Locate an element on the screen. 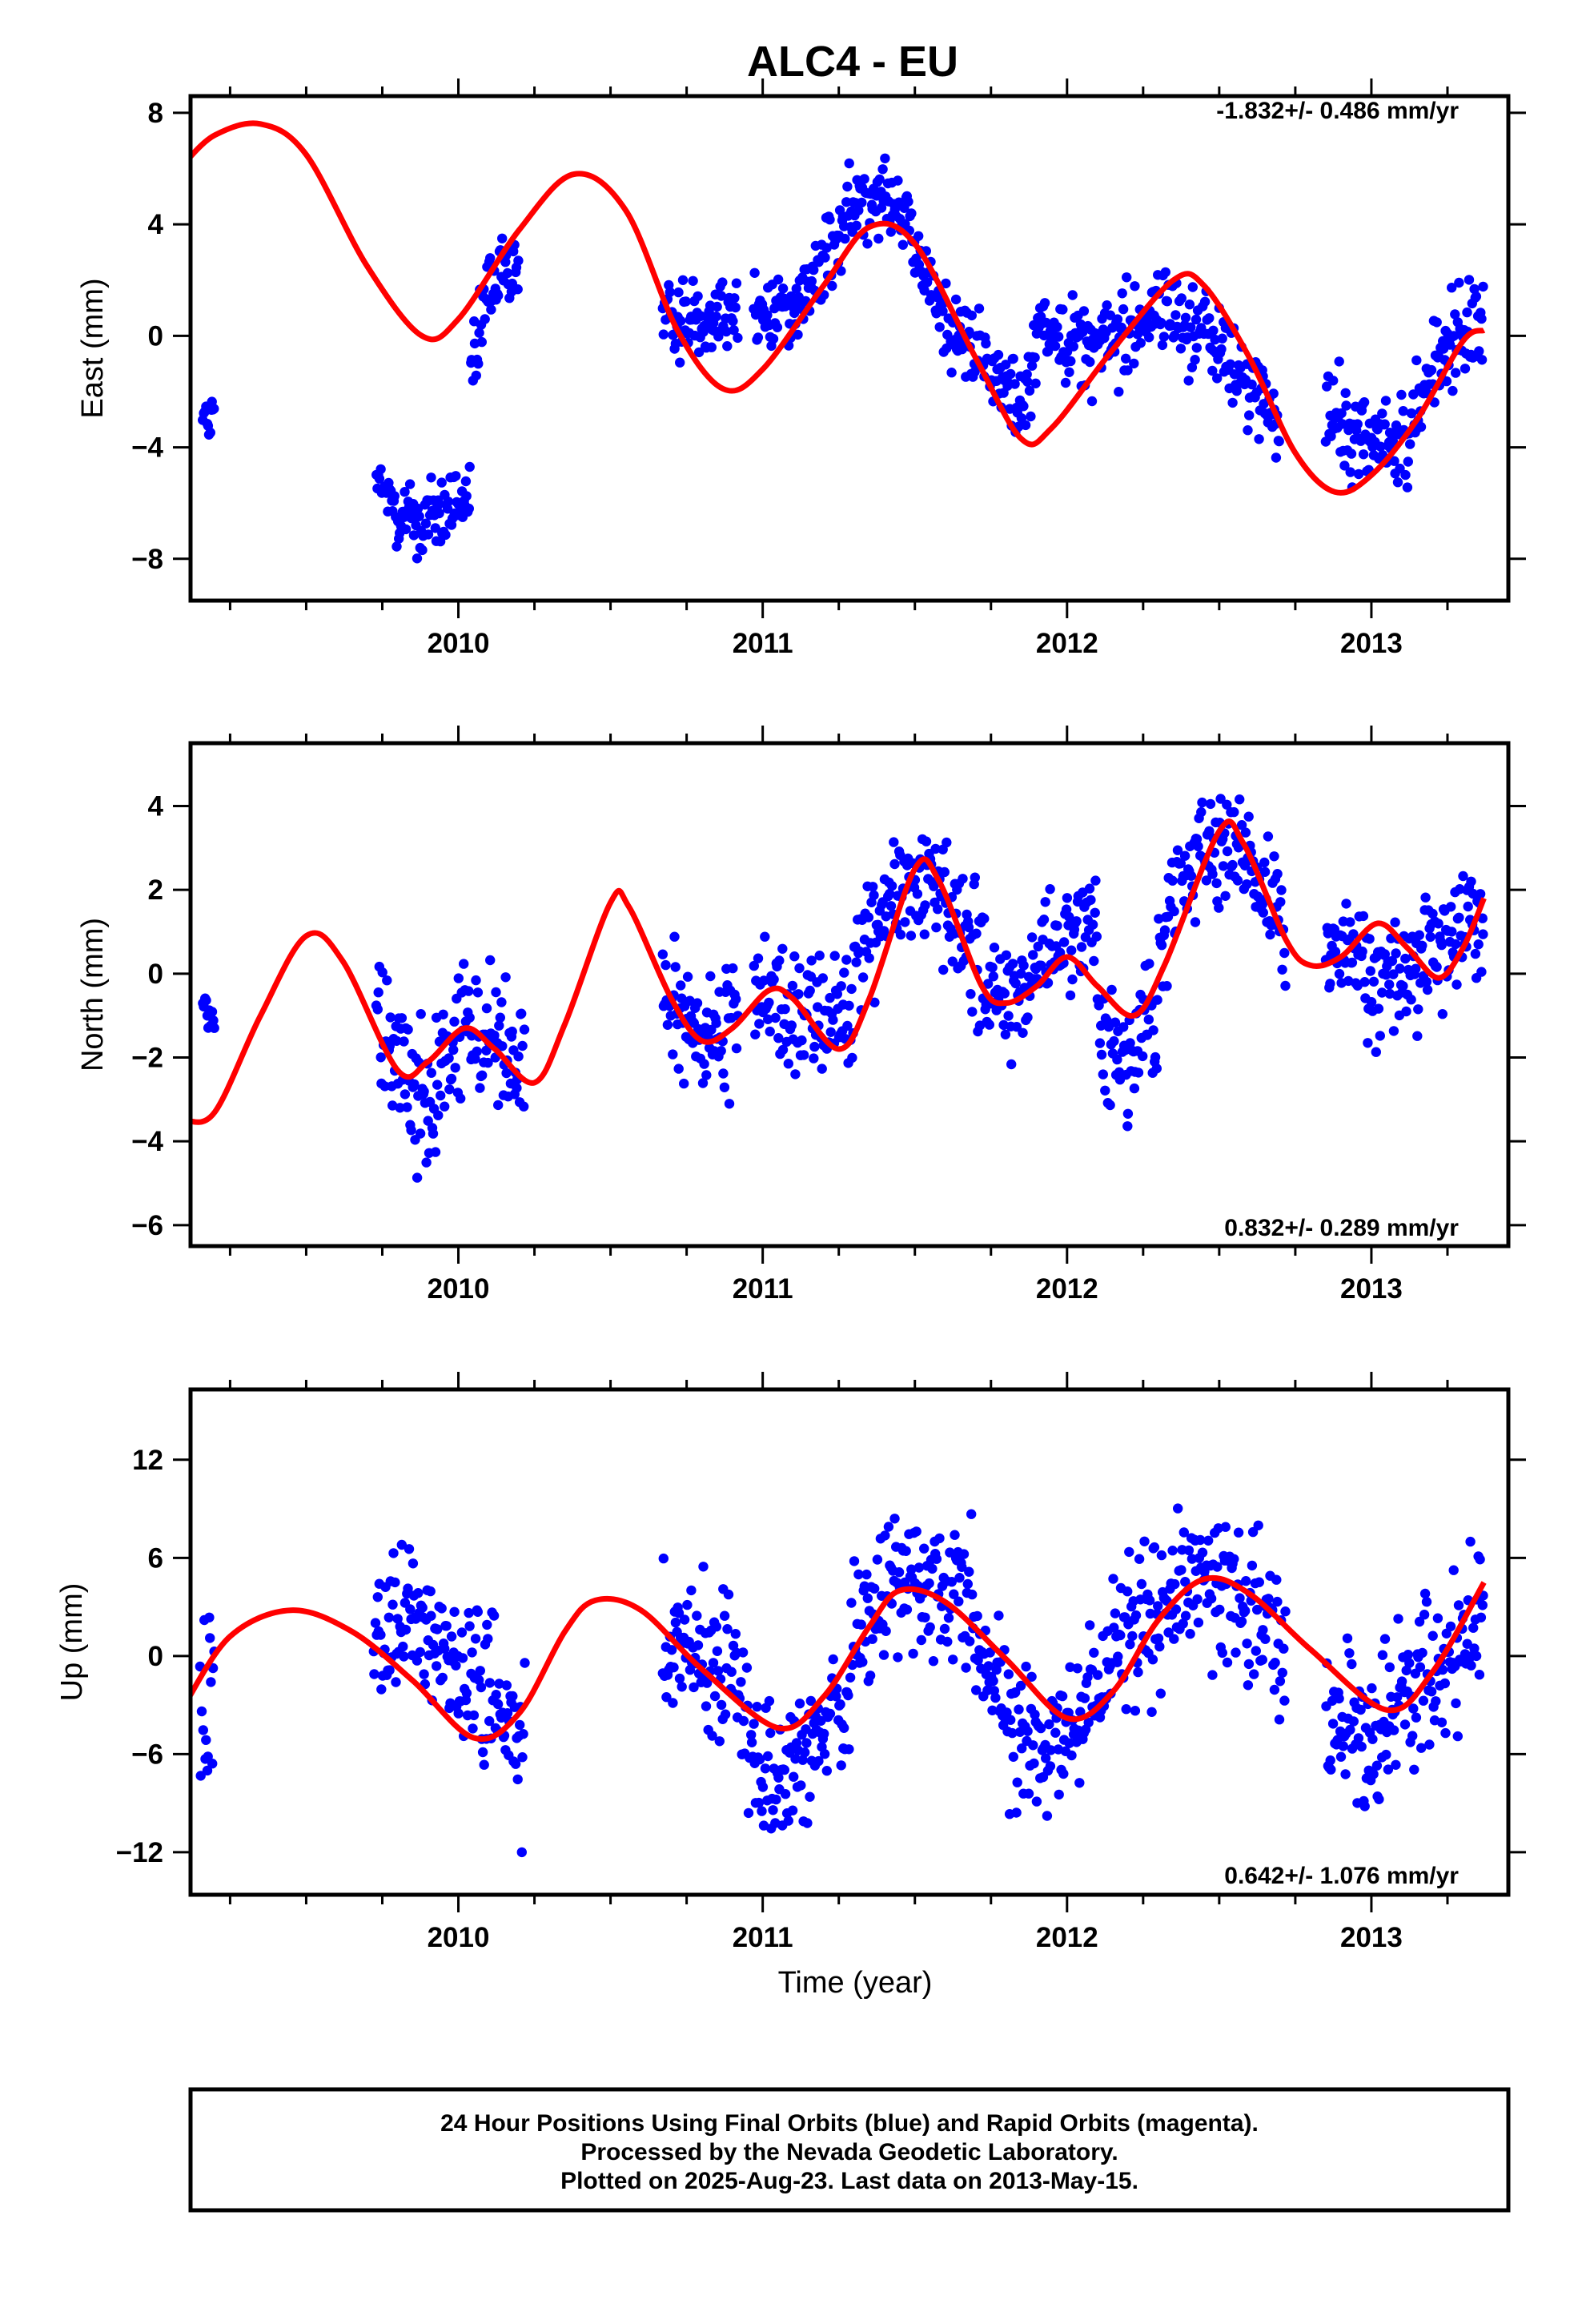 This screenshot has height=2324, width=1582. north-y-tick-label: 4 is located at coordinates (156, 806).